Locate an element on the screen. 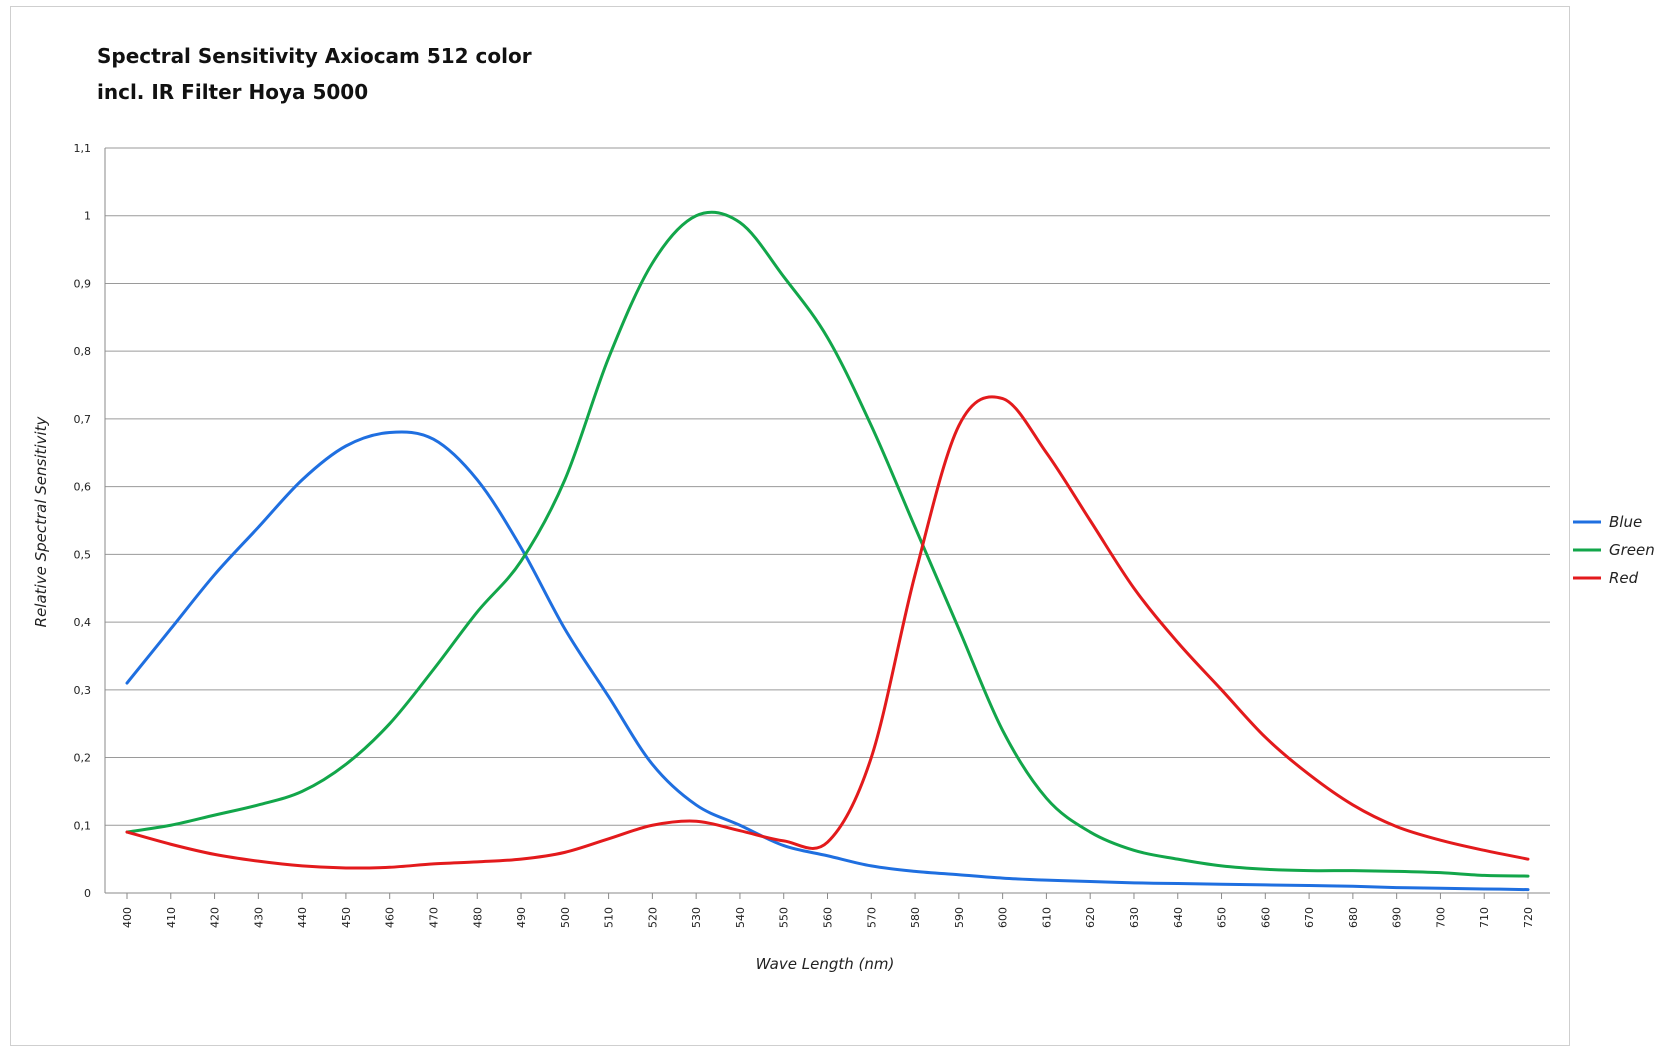 The height and width of the screenshot is (1050, 1678). y-tick-label: 1,1 is located at coordinates (83, 148).